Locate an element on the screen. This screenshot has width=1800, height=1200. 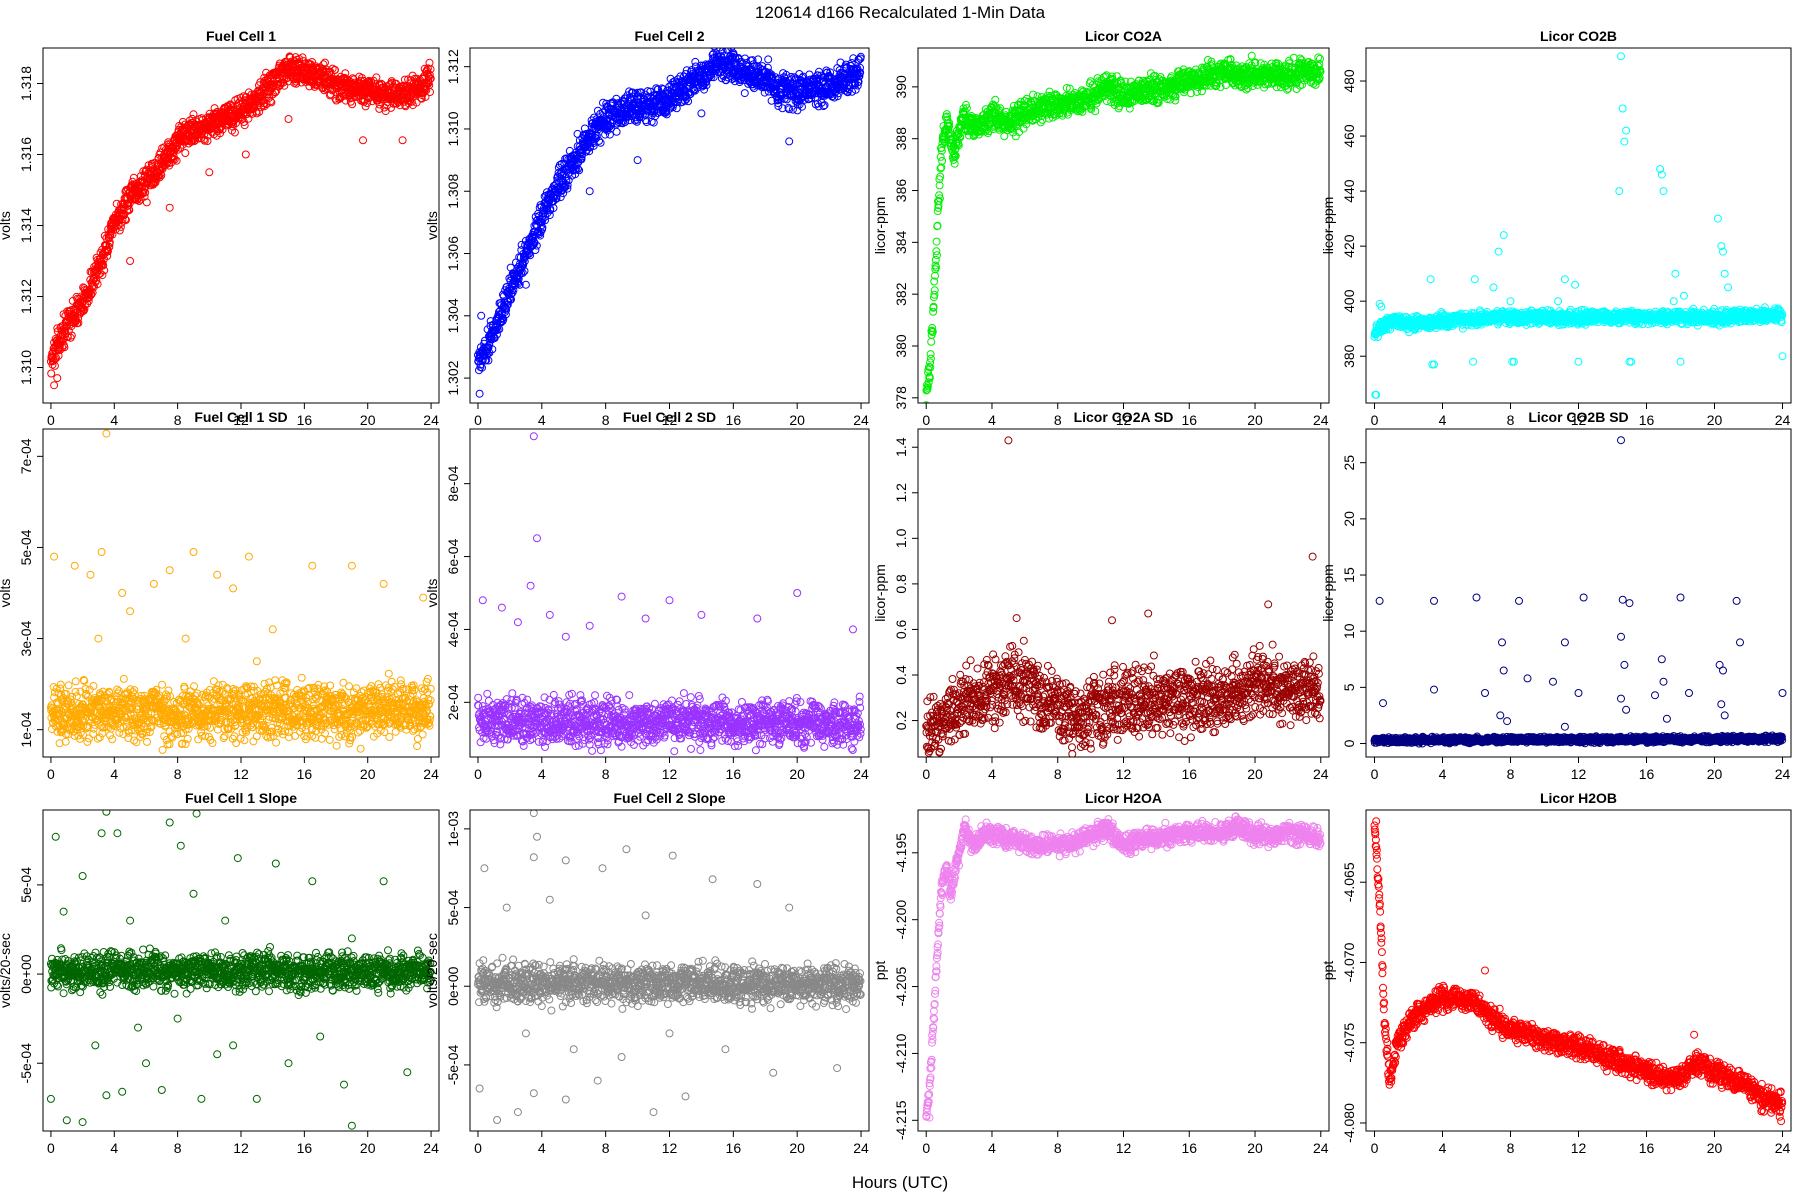
y-tick-label: 1.314 is located at coordinates (26, 225).